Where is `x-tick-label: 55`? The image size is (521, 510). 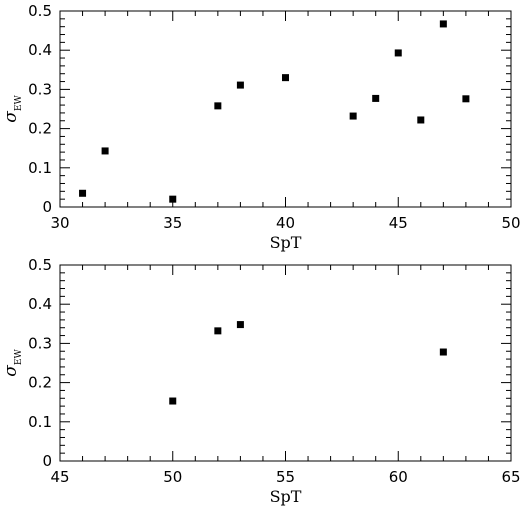 x-tick-label: 55 is located at coordinates (285, 477).